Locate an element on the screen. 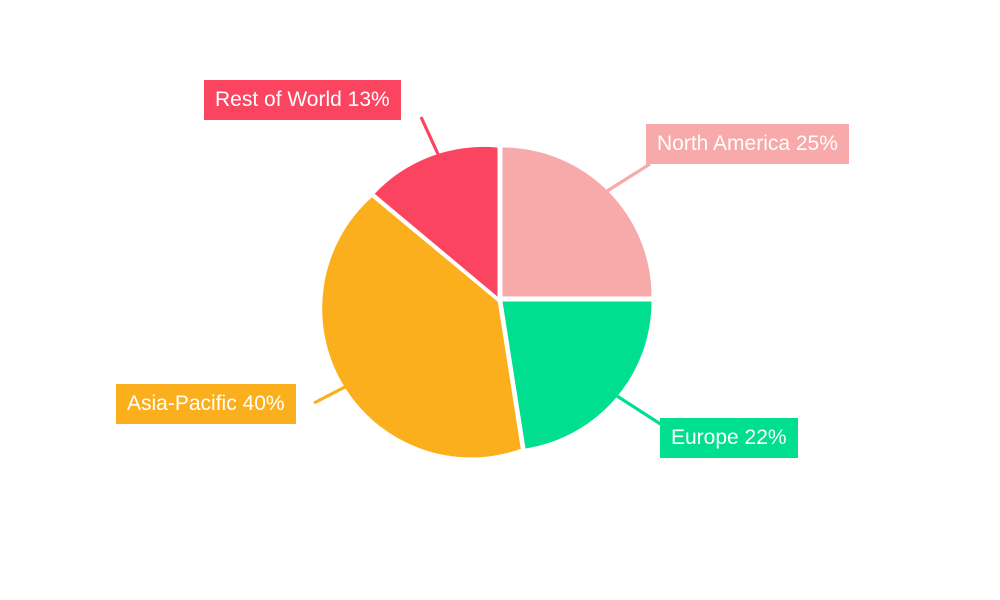 This screenshot has width=1000, height=600. leader-line-europe is located at coordinates (639, 410).